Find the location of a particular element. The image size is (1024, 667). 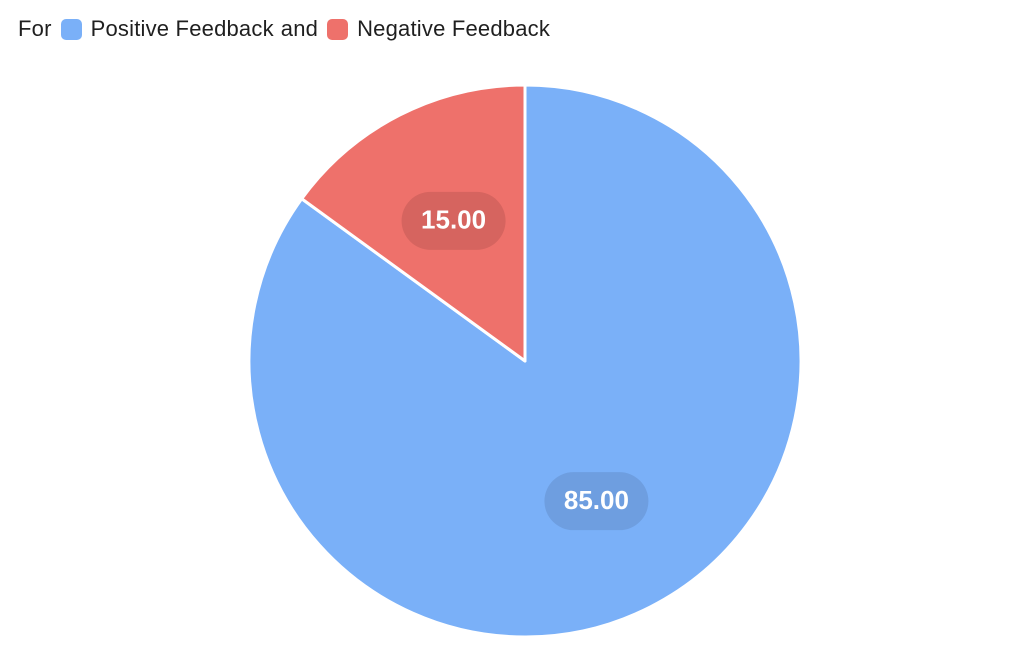

value-label-text: 85.00 is located at coordinates (596, 500).